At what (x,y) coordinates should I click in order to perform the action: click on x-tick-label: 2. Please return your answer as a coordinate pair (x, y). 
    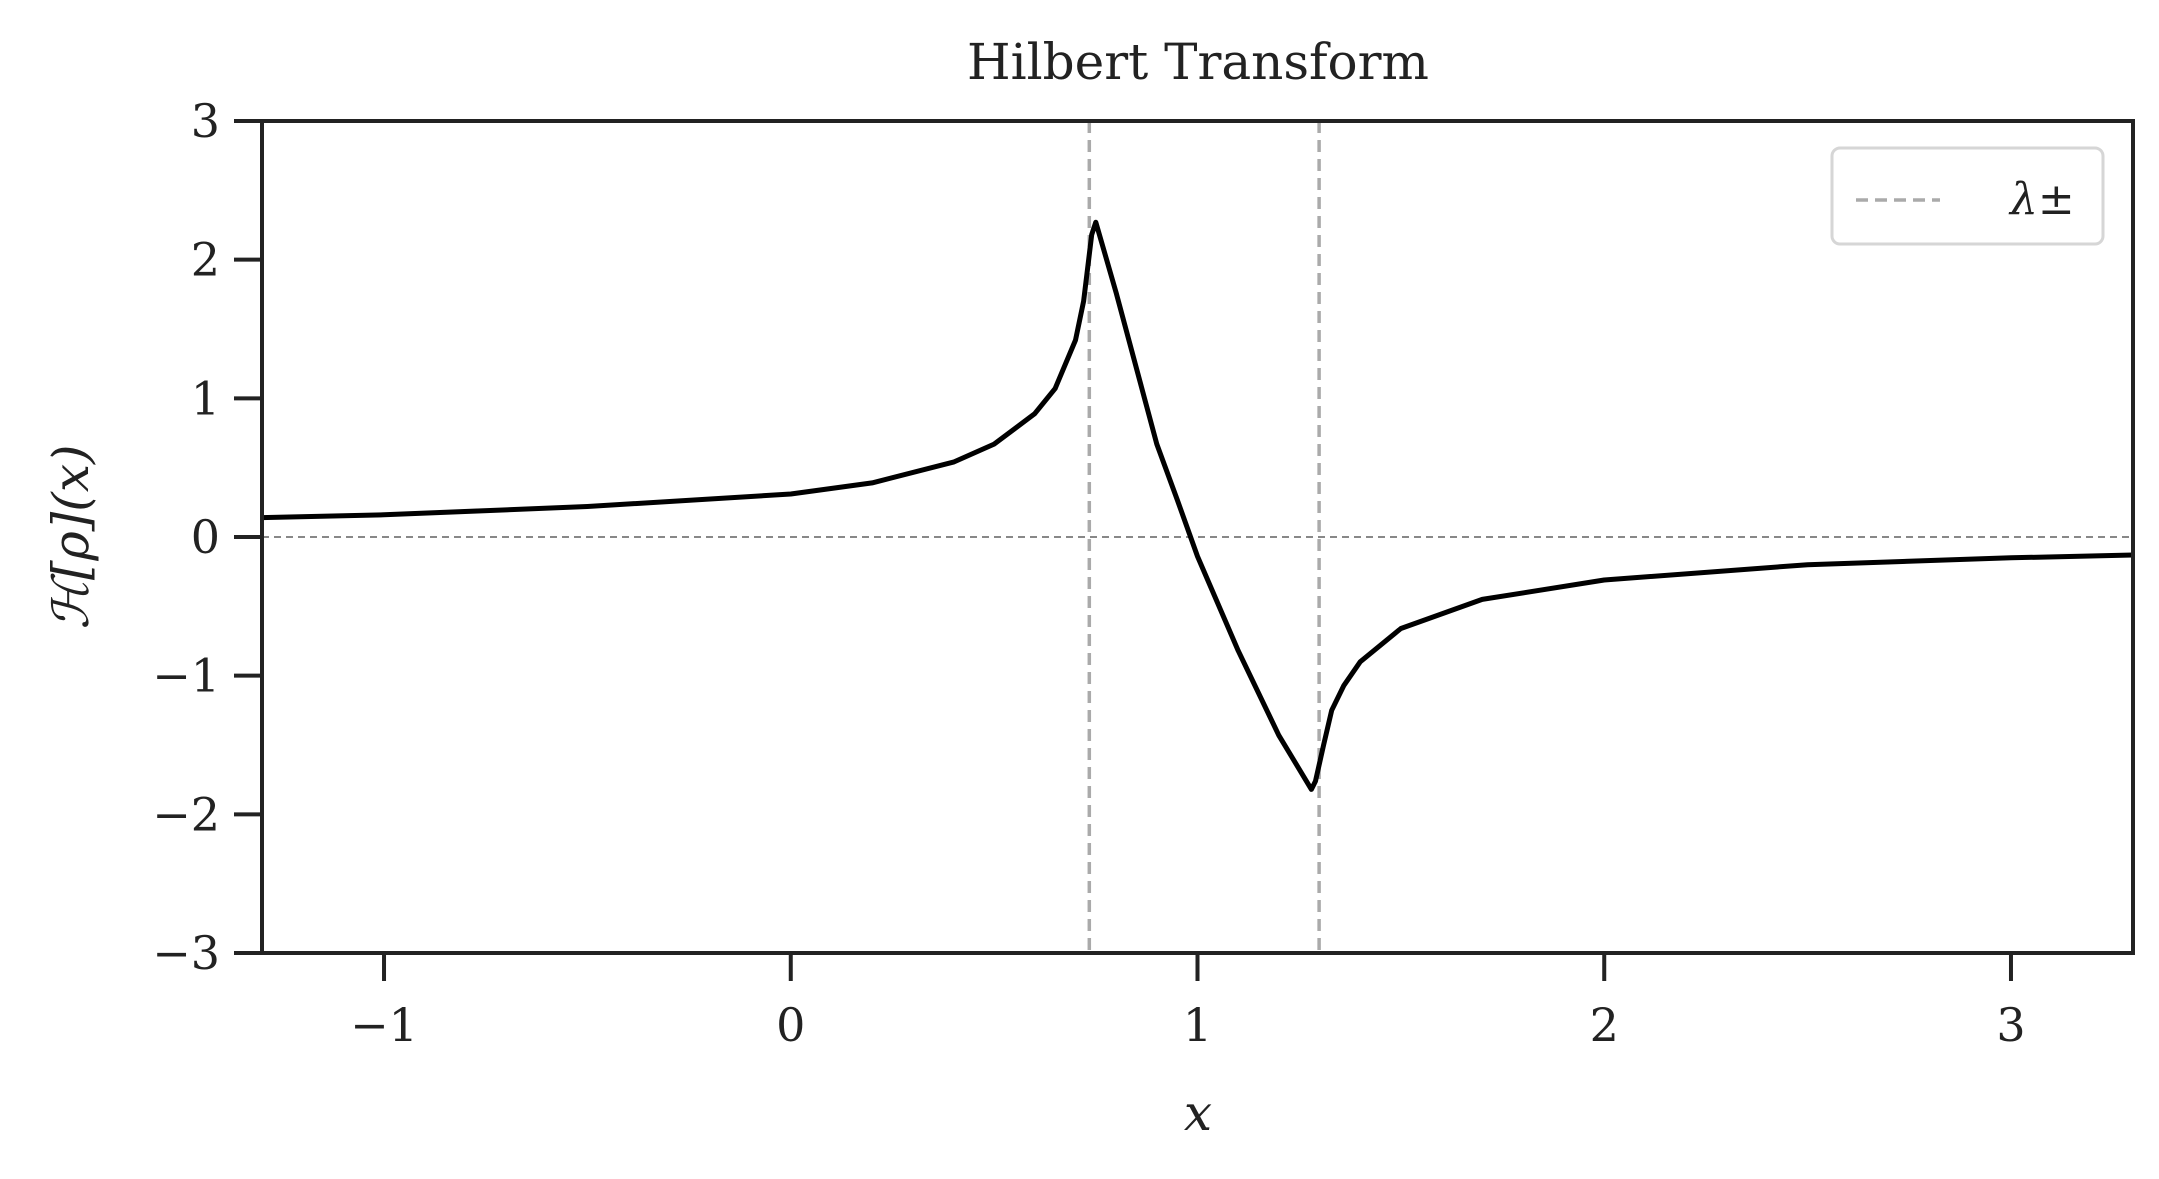
    Looking at the image, I should click on (1604, 1025).